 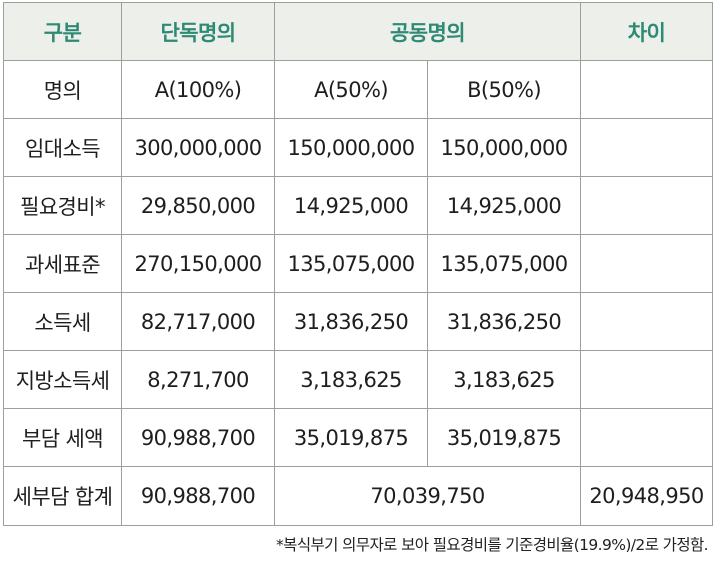 What do you see at coordinates (62, 379) in the screenshot?
I see `row-label: 지방소득세` at bounding box center [62, 379].